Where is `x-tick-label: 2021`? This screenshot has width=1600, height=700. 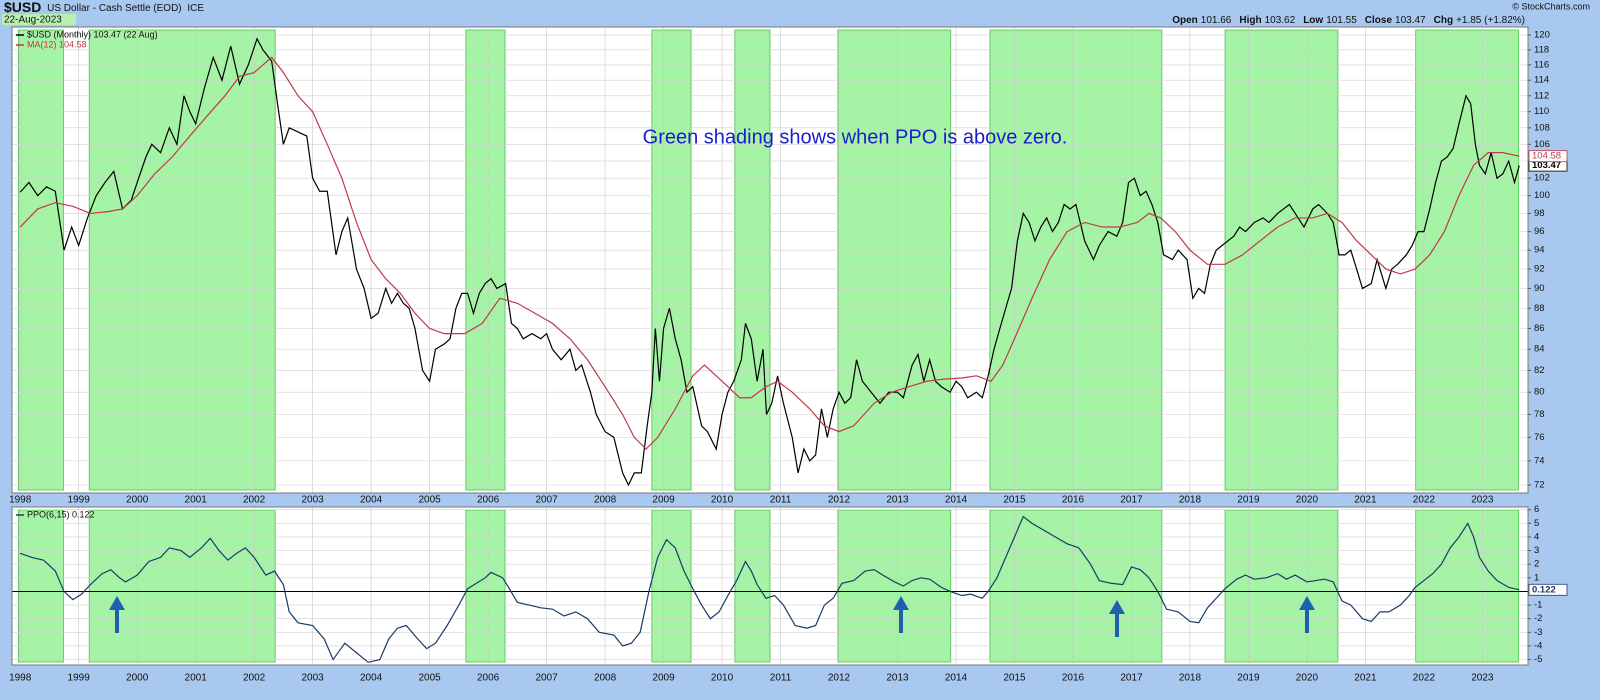
x-tick-label: 2021 is located at coordinates (1365, 500).